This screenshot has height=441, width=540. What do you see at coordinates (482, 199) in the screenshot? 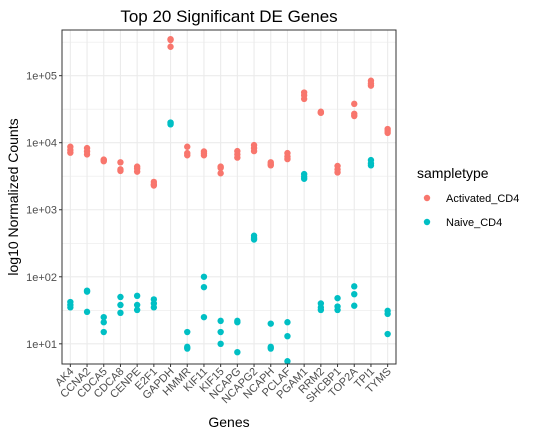
I see `legend-label-activated-cd4: Activated_CD4` at bounding box center [482, 199].